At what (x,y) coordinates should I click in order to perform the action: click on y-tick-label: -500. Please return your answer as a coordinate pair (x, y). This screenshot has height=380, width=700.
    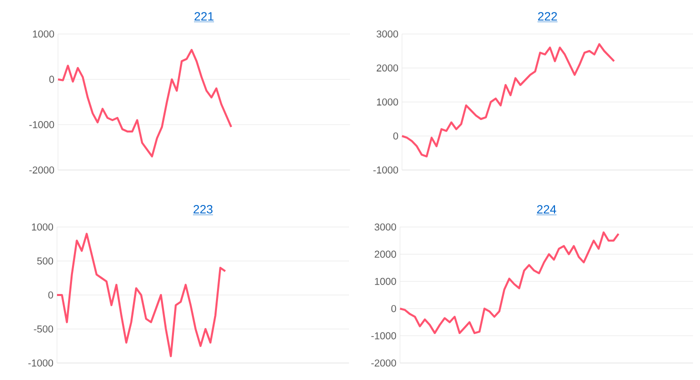
    Looking at the image, I should click on (44, 329).